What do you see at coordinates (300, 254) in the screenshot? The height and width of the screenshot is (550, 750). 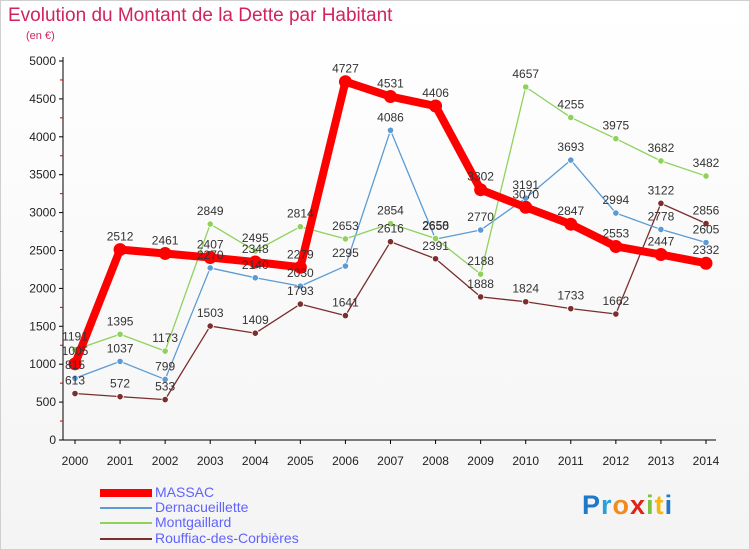 I see `data-label: 2279` at bounding box center [300, 254].